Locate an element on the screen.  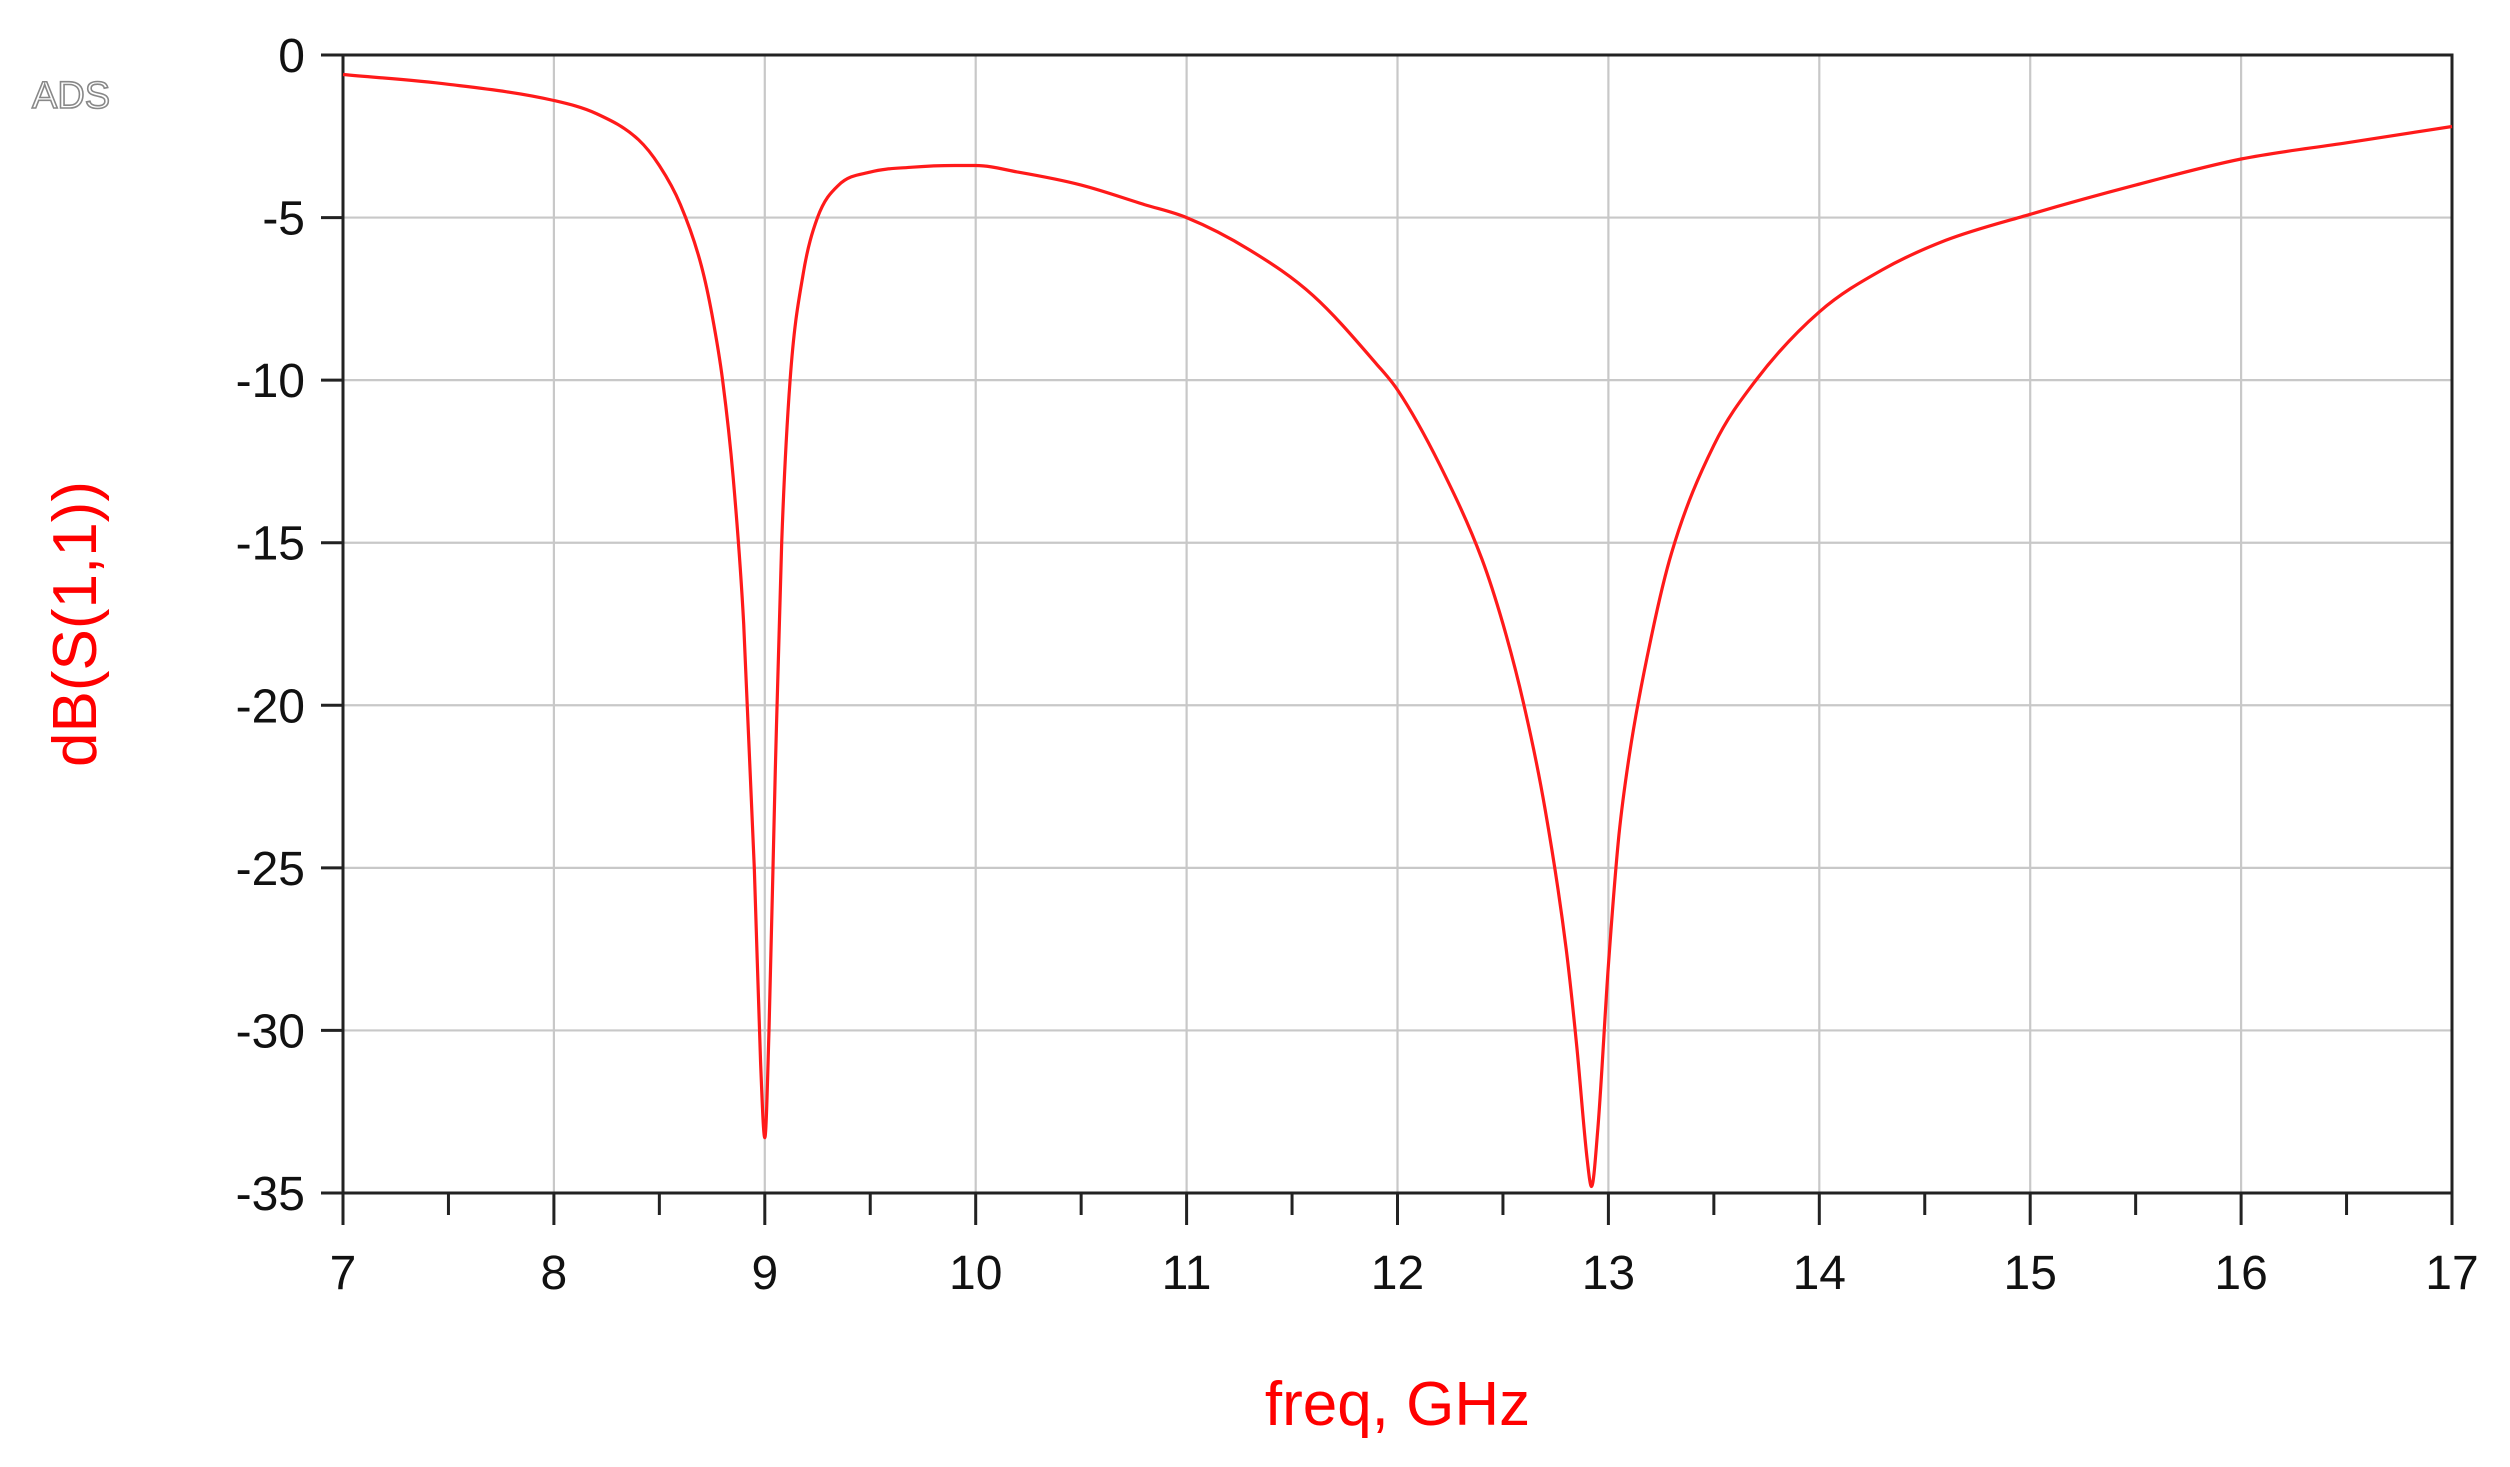
x-tick-label: 16 is located at coordinates (2240, 1273).